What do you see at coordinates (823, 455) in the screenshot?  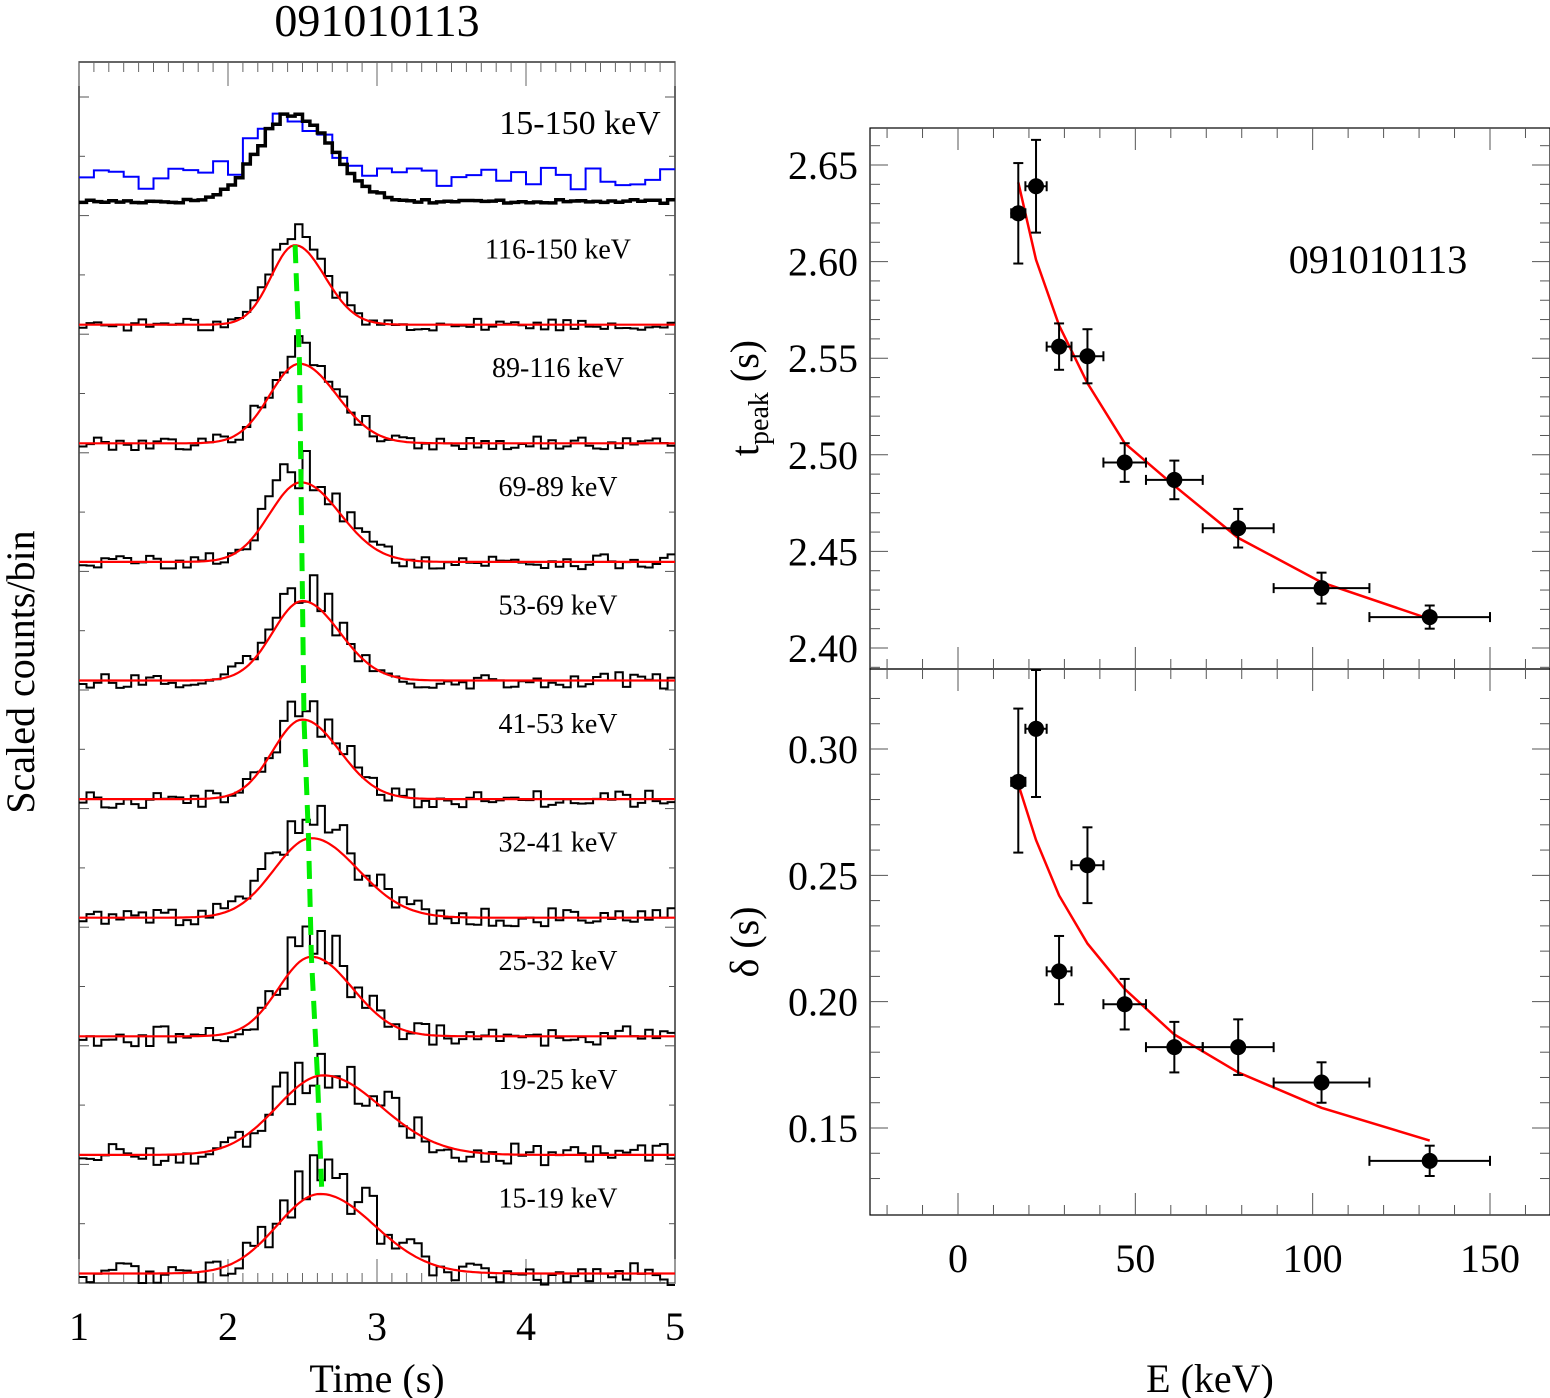 I see `y-tick-label: 2.50` at bounding box center [823, 455].